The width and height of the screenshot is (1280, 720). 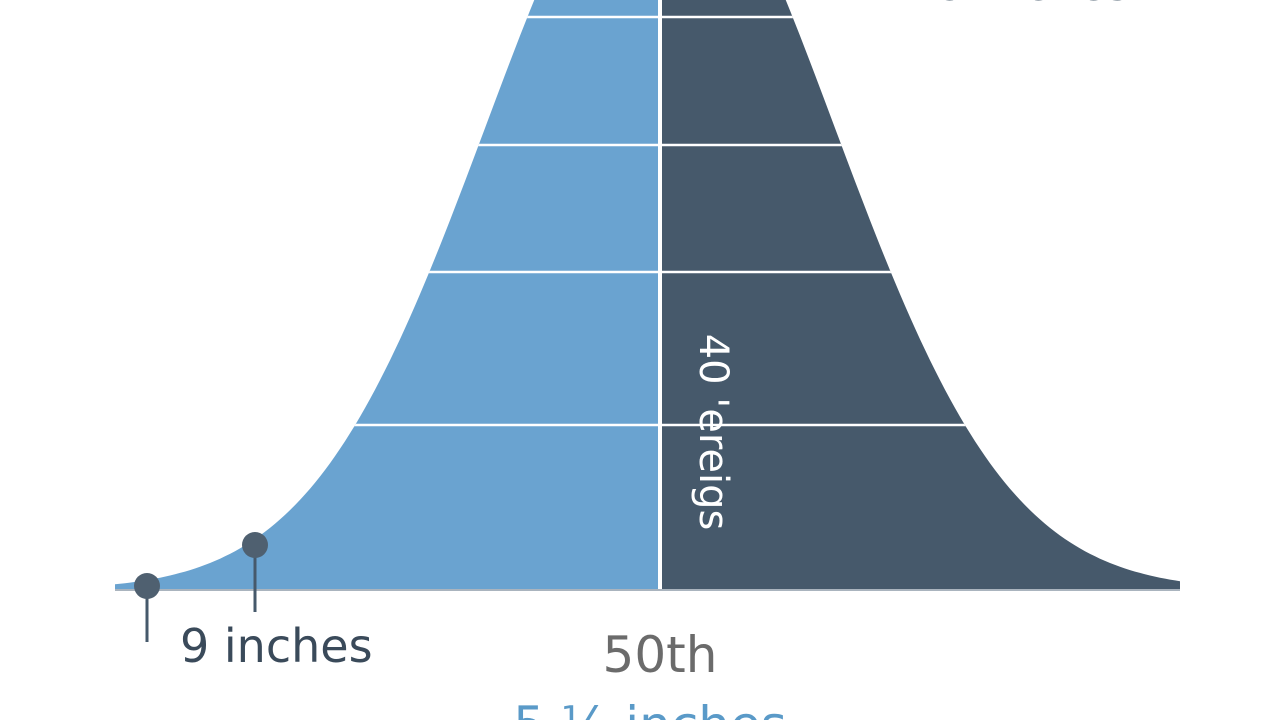 I want to click on left-label: 9 inches, so click(x=276, y=646).